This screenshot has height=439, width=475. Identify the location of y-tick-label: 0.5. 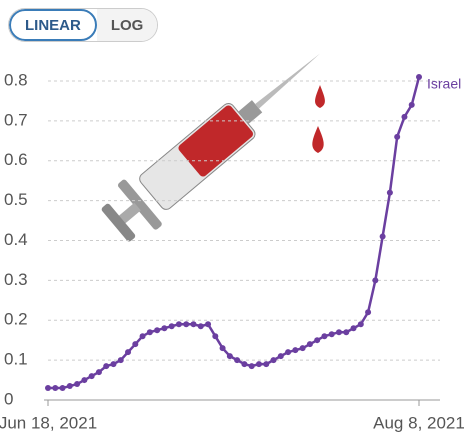
(16, 199).